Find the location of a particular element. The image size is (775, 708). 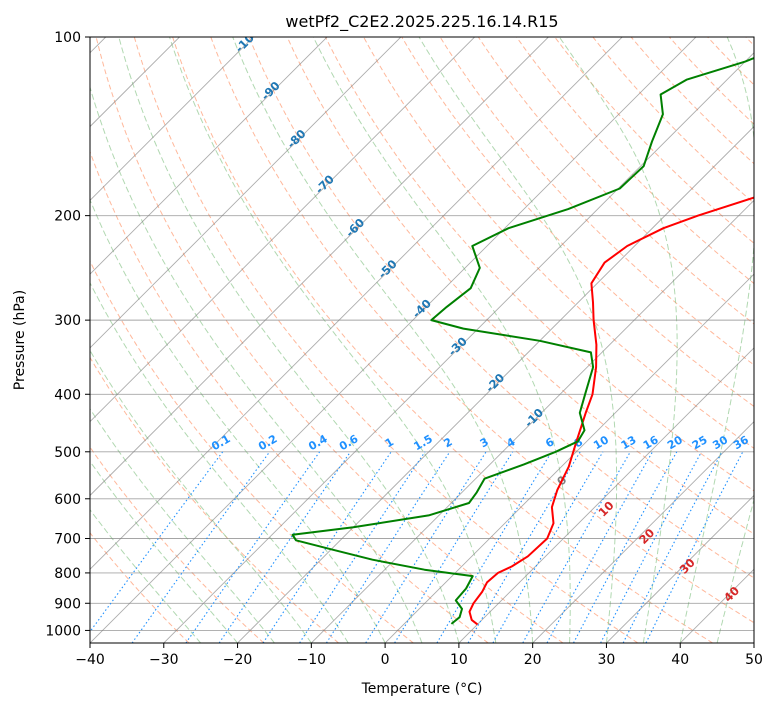

y-tick-label: 200 is located at coordinates (67, 217).